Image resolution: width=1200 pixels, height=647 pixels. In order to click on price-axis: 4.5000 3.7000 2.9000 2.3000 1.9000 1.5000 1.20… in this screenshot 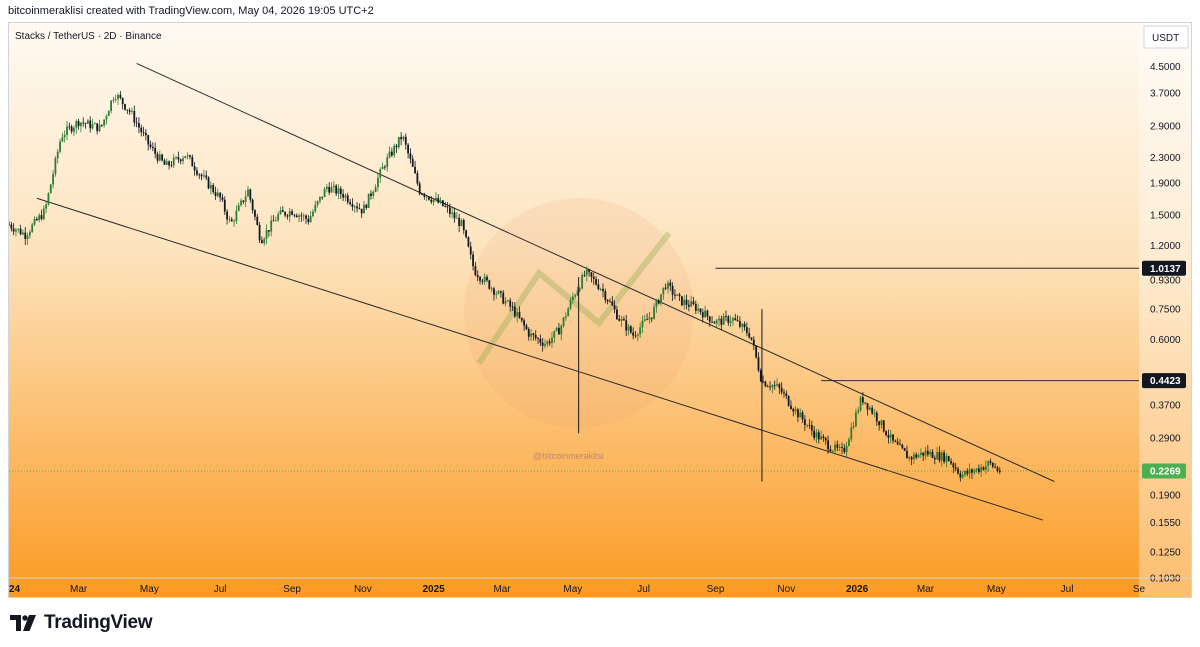, I will do `click(1164, 323)`.